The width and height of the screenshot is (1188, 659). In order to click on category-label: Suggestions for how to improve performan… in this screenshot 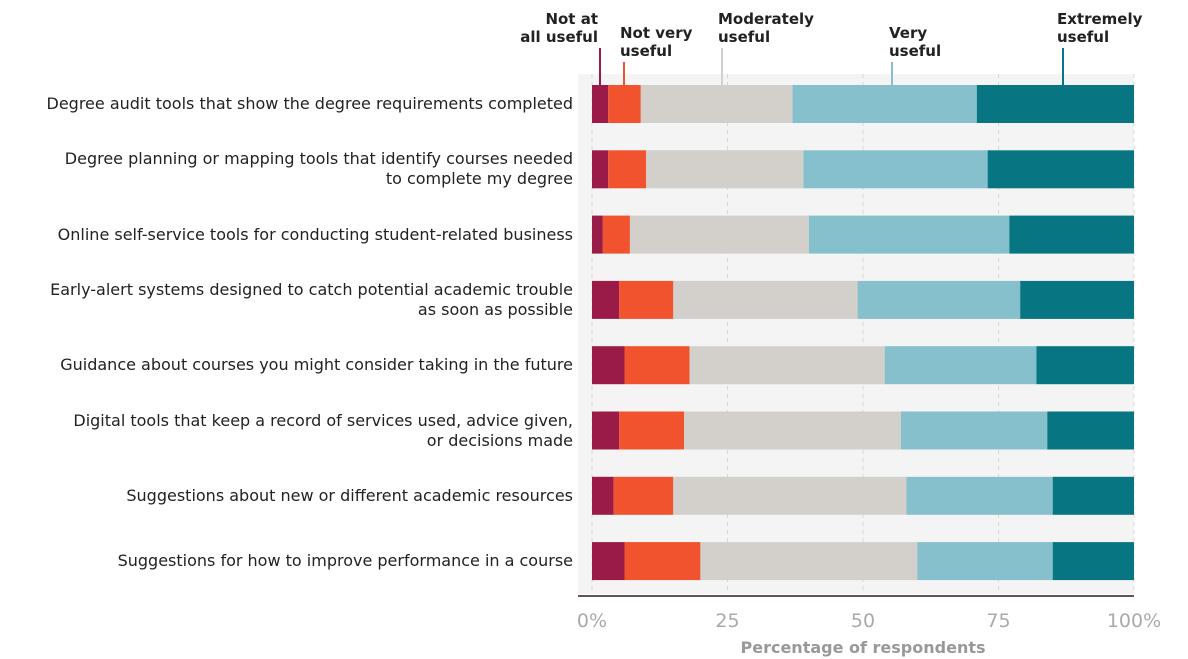, I will do `click(345, 561)`.